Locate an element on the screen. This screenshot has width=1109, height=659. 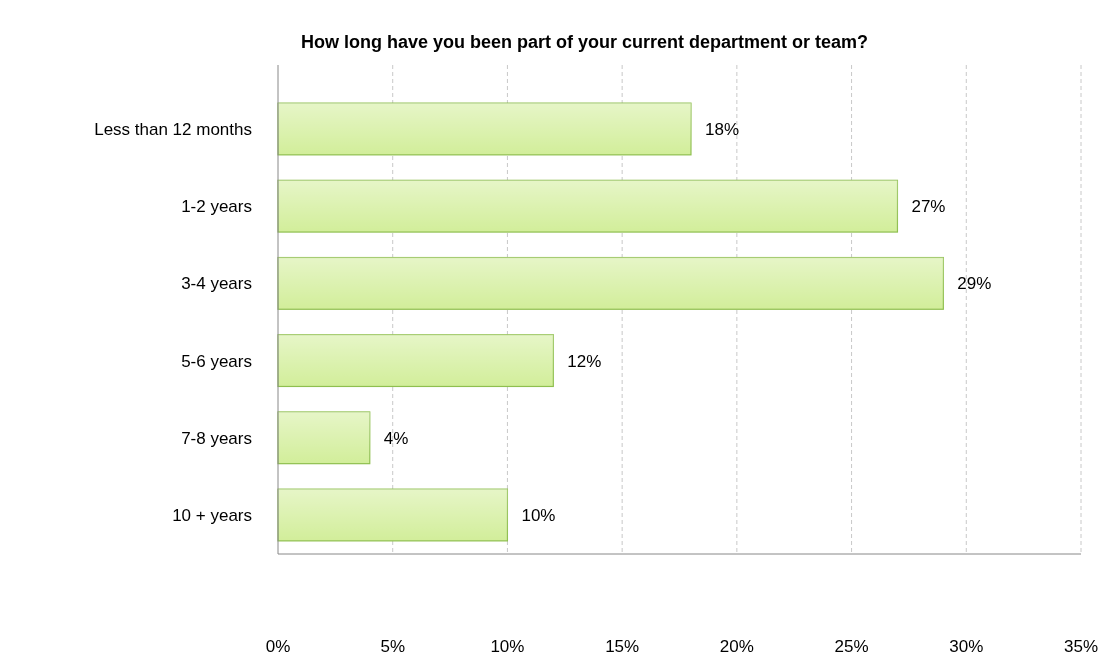
y-tick-label: 1-2 years is located at coordinates (216, 207).